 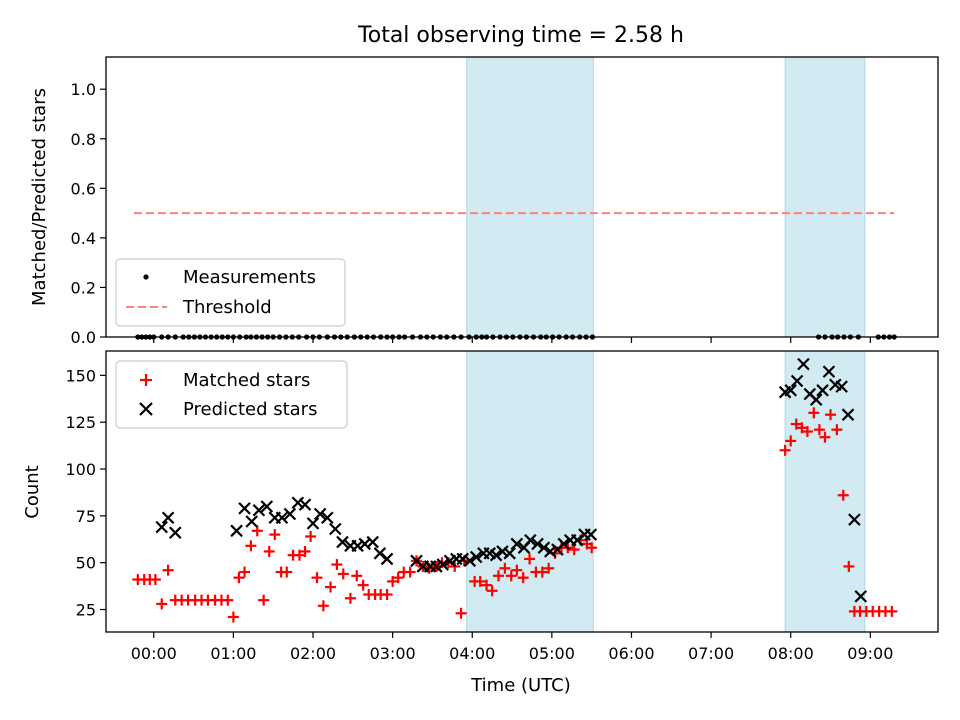 I want to click on x-tick-label: 02:00, so click(x=313, y=653).